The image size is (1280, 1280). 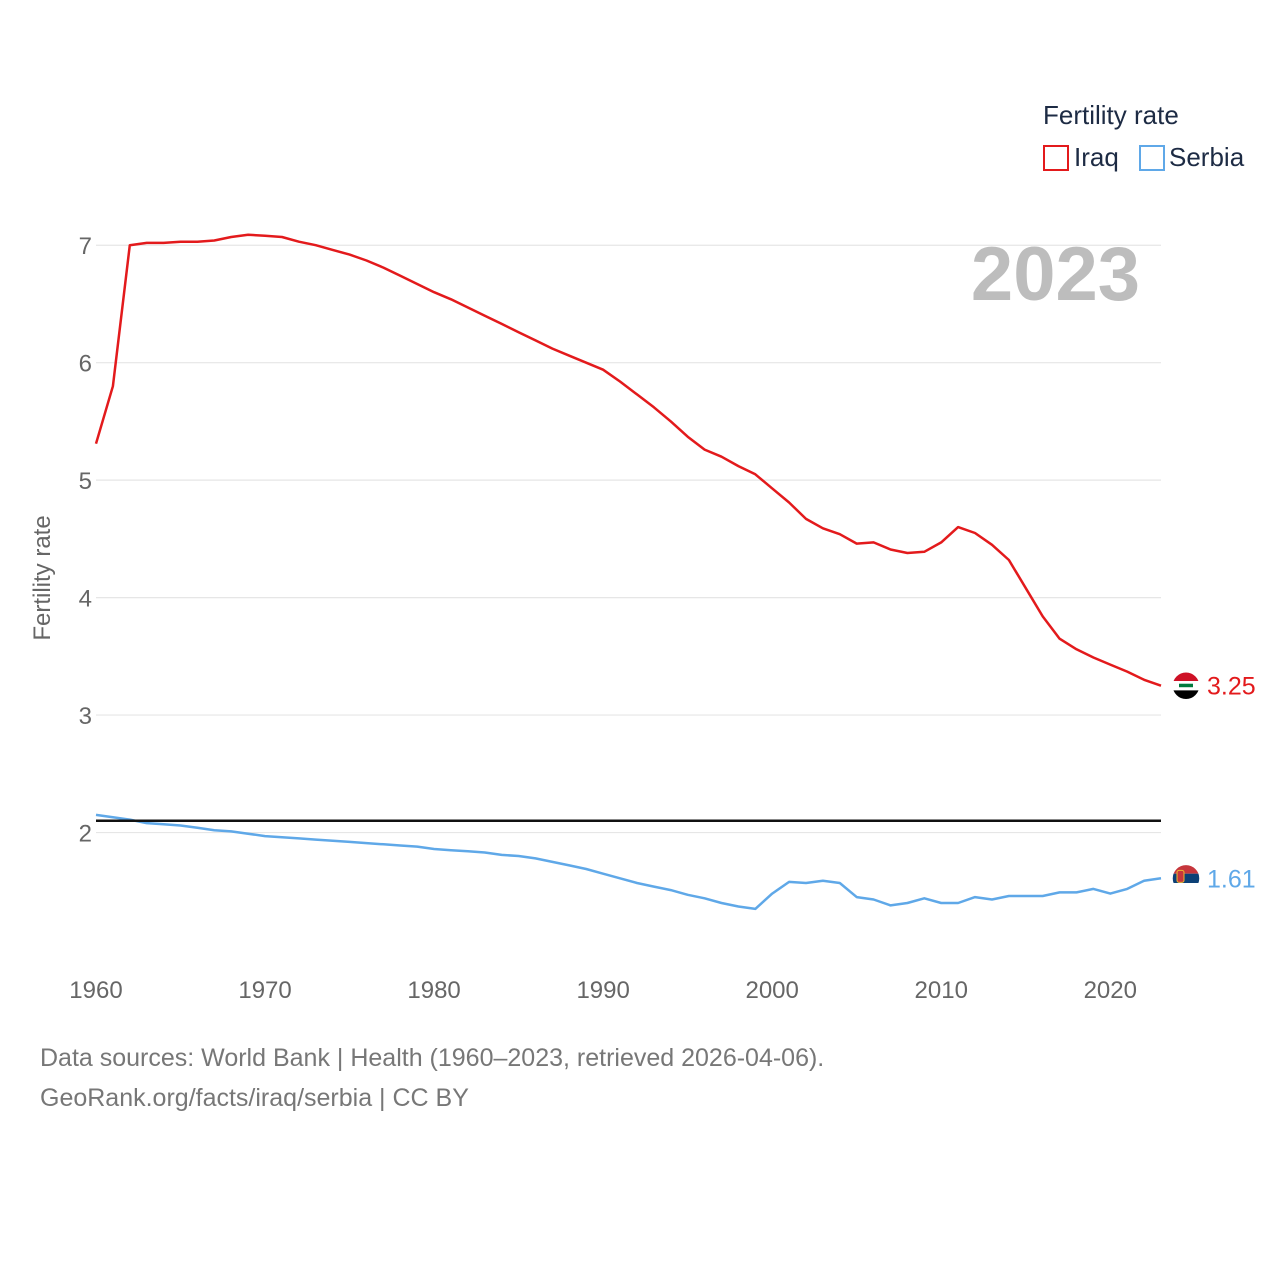 I want to click on y-tick-label-7: 7, so click(x=85, y=246).